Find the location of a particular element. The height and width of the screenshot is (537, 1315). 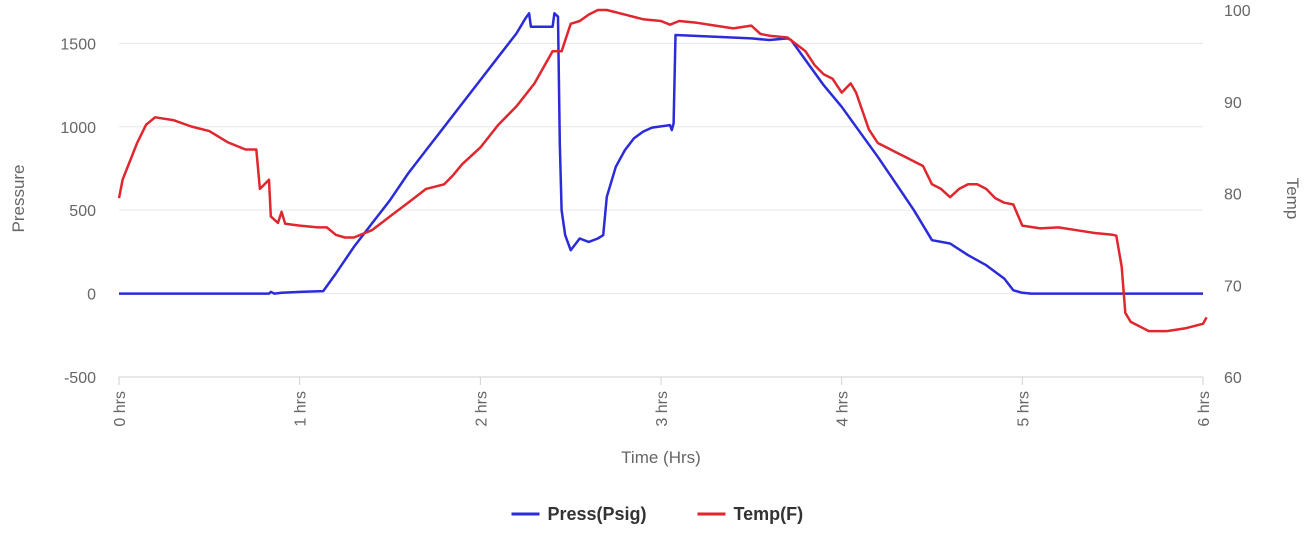

y-left-tick-label: 500 is located at coordinates (82, 211).